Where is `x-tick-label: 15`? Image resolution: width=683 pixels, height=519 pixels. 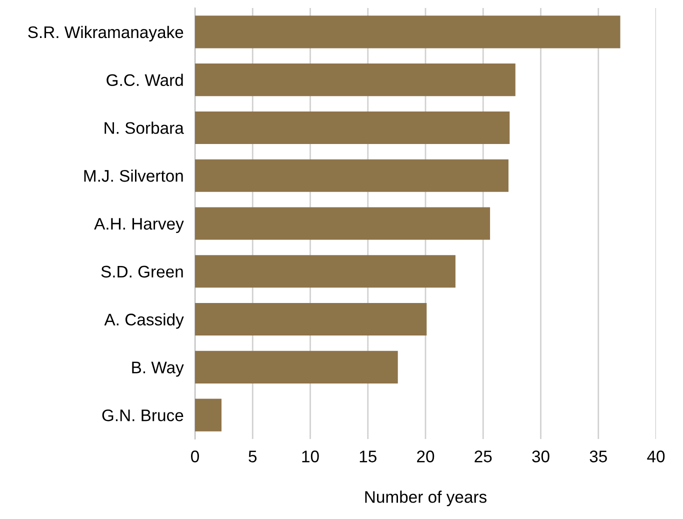 x-tick-label: 15 is located at coordinates (368, 456).